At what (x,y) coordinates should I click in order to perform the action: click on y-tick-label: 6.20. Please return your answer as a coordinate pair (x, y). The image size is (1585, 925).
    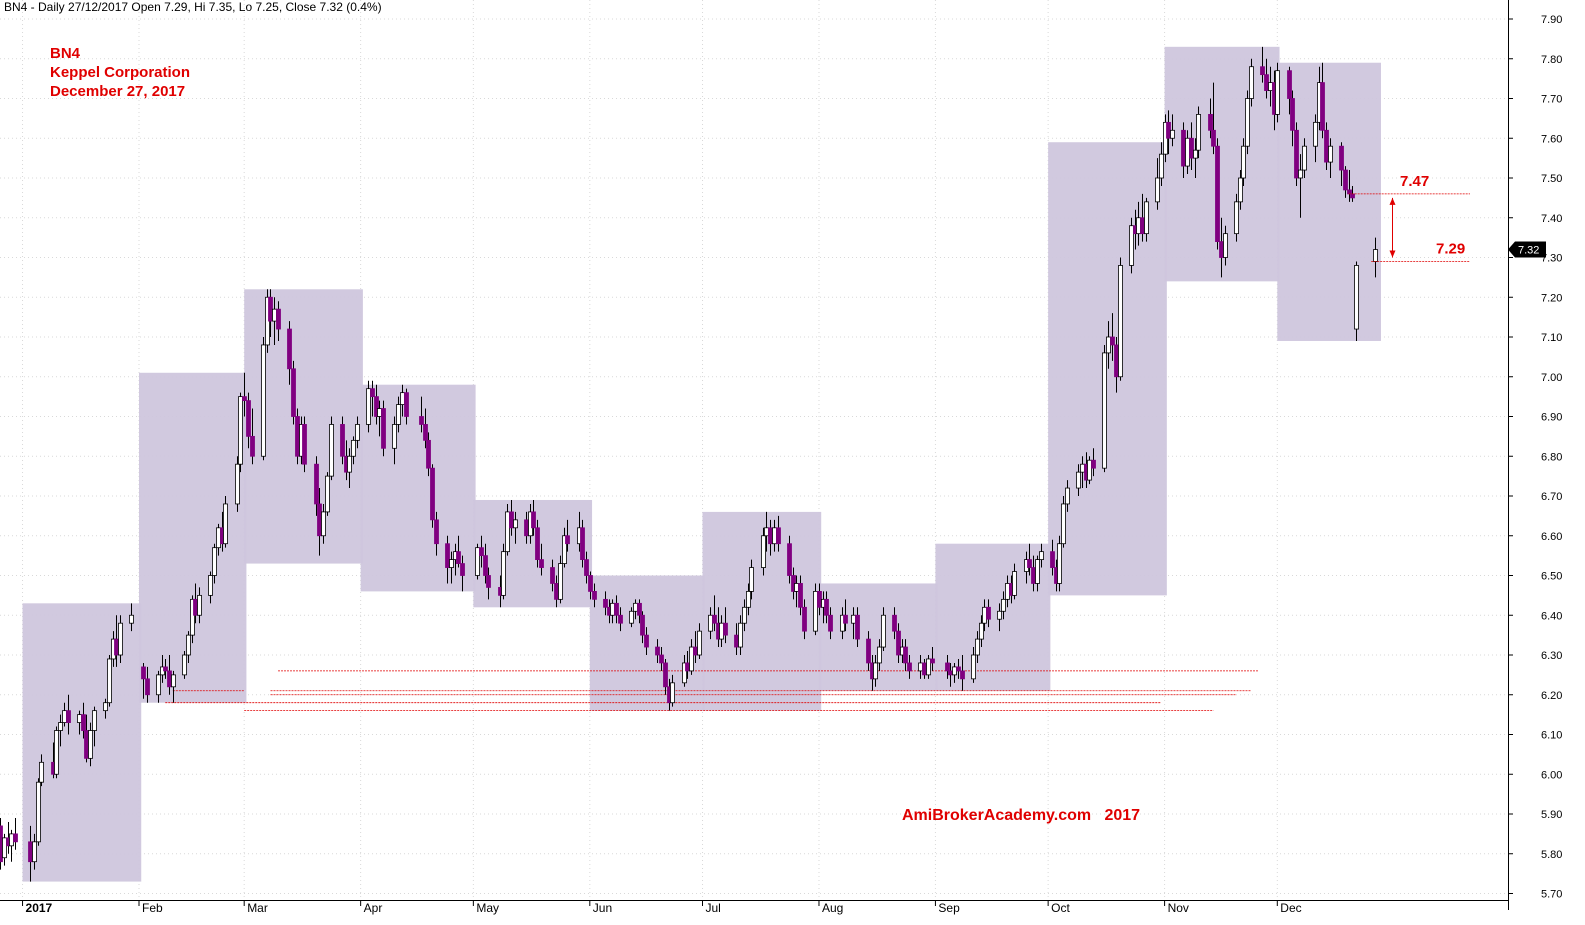
    Looking at the image, I should click on (1551, 696).